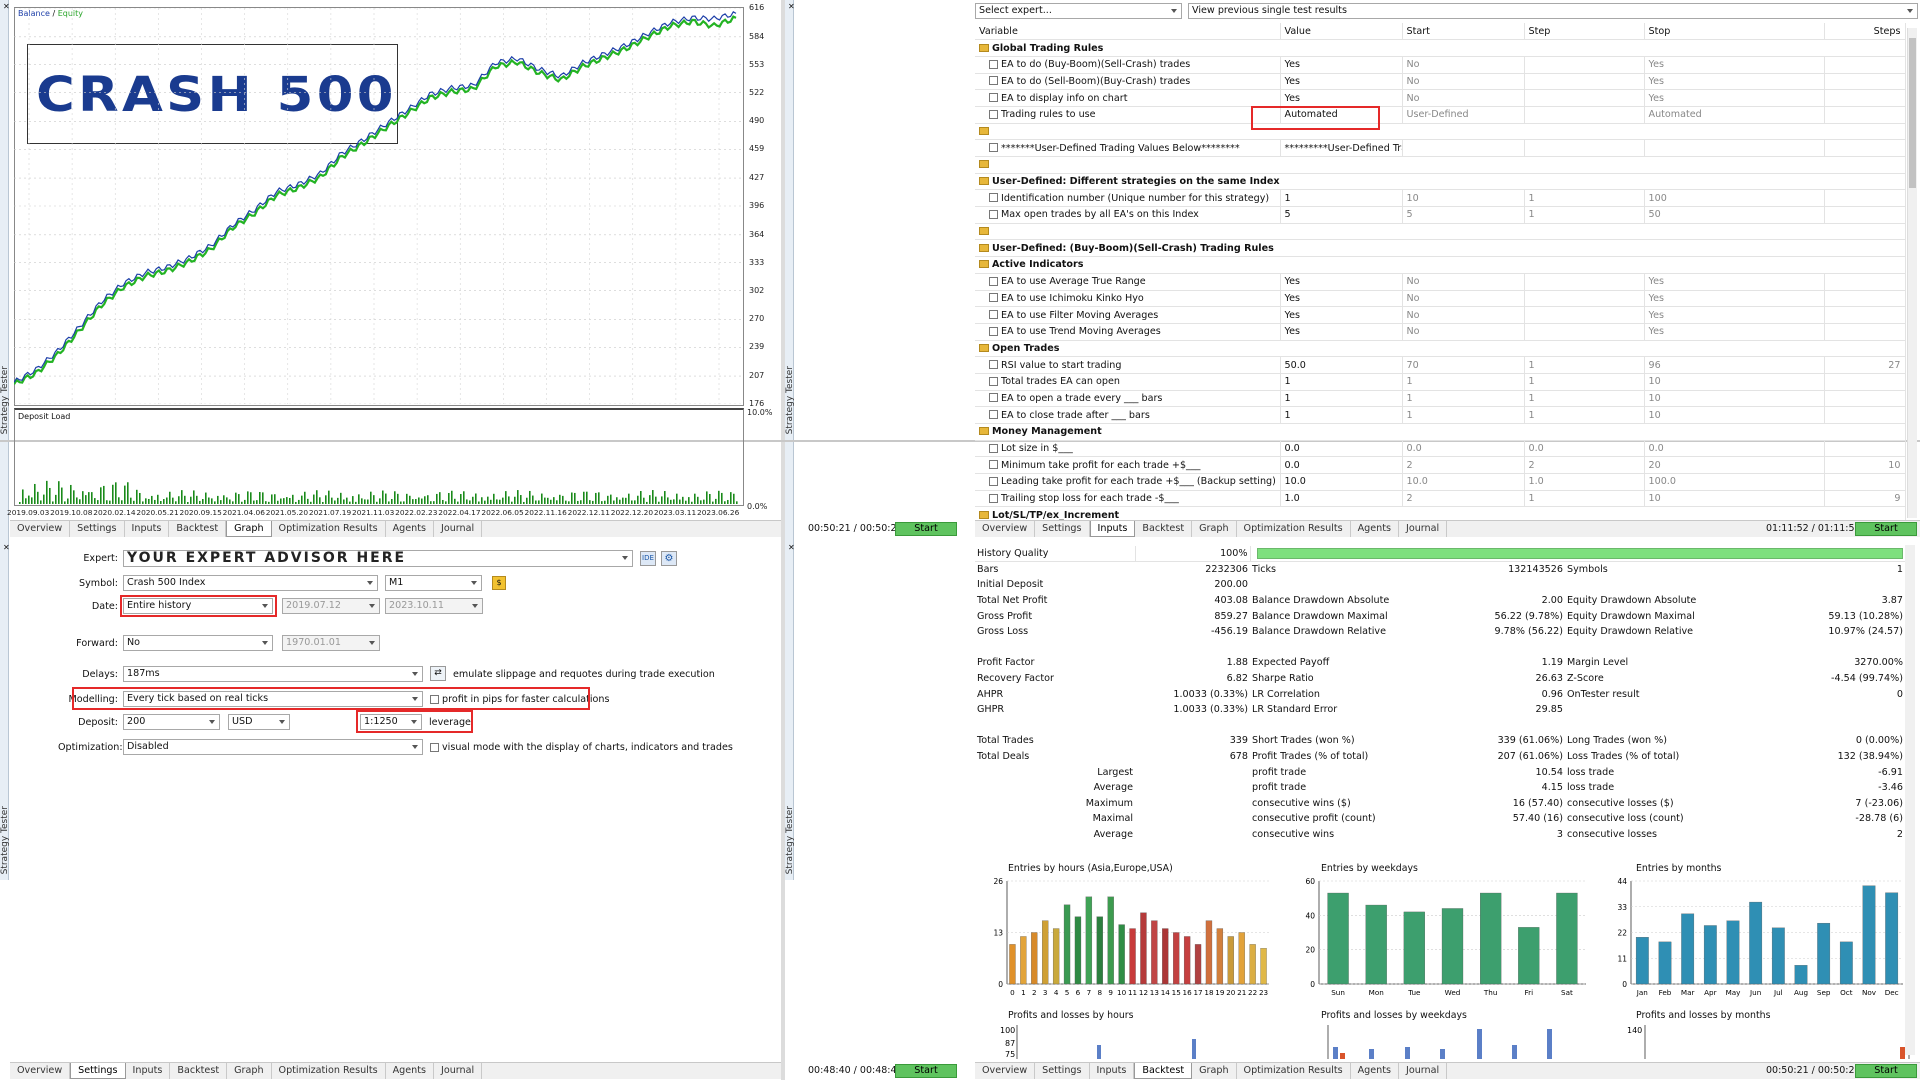 The width and height of the screenshot is (1920, 1080). Describe the element at coordinates (1463, 115) in the screenshot. I see `input-cell-start: User-Defined` at that location.